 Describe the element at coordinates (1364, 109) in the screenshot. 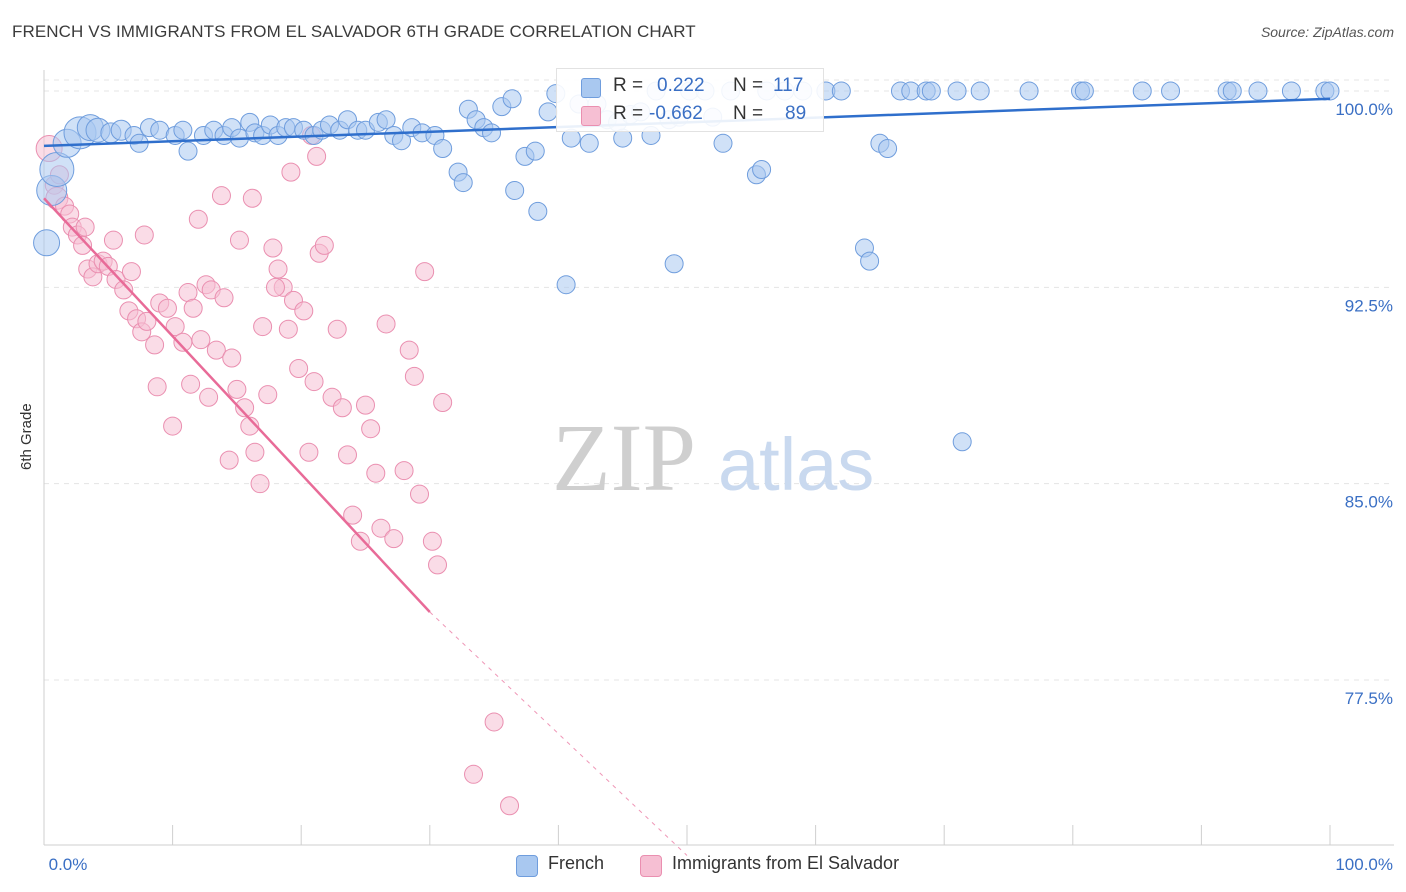

I see `y-tick-label: 100.0%` at that location.